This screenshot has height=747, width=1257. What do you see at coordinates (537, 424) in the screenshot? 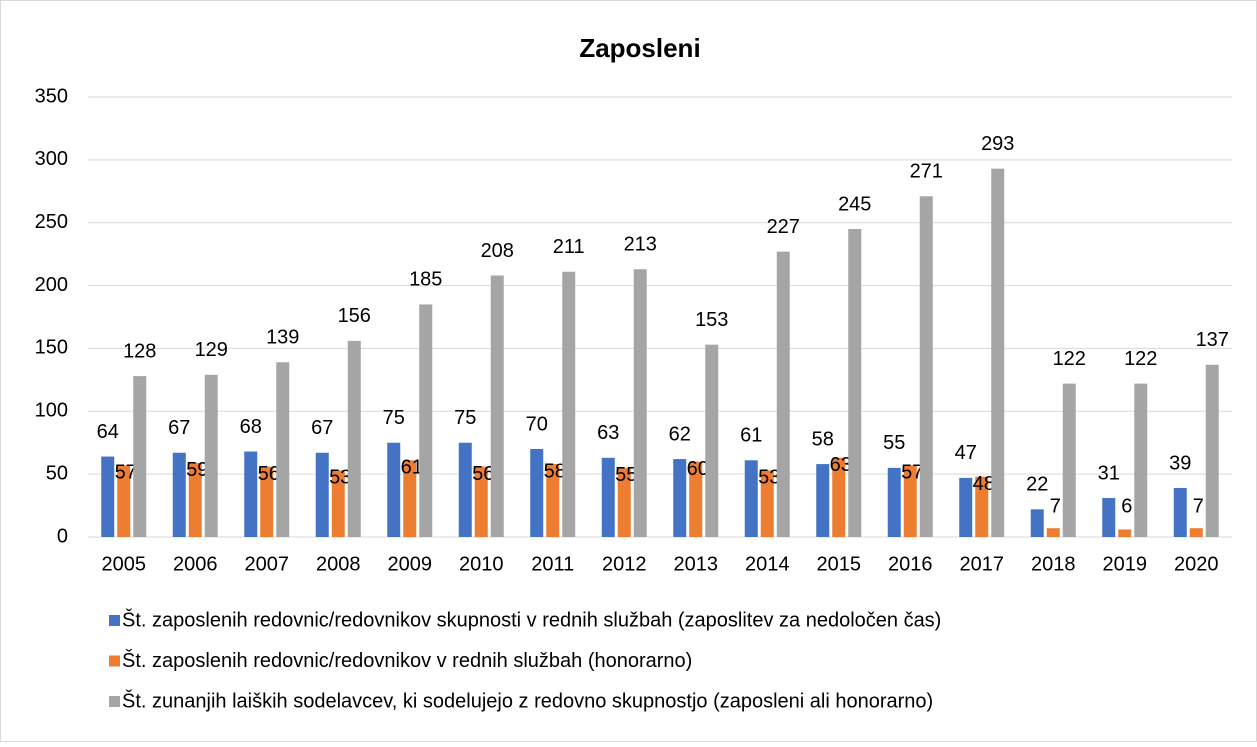
I see `data-label: 70` at bounding box center [537, 424].